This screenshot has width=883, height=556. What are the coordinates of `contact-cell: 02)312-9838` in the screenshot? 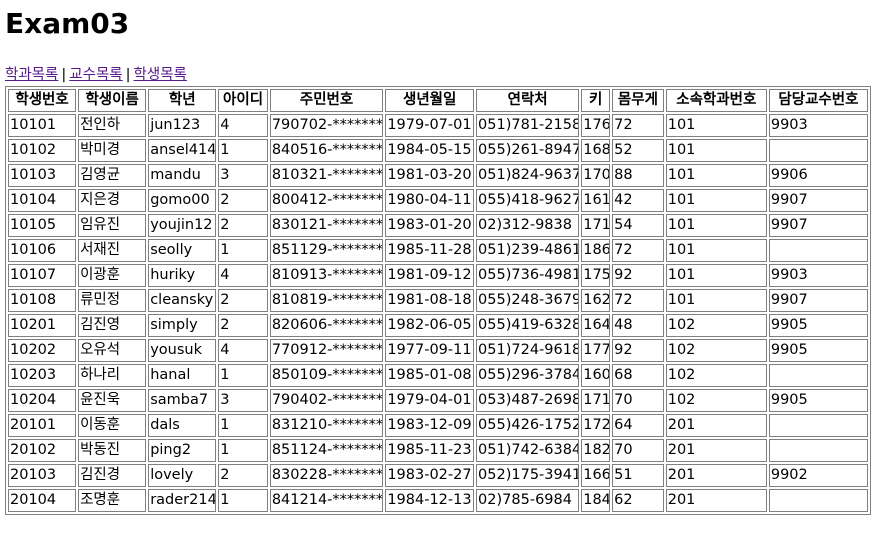 It's located at (528, 225).